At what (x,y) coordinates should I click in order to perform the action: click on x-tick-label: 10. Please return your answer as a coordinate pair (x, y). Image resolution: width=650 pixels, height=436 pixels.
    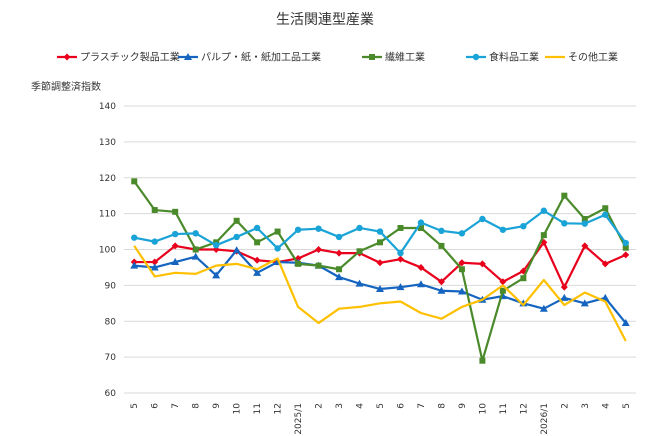
    Looking at the image, I should click on (483, 409).